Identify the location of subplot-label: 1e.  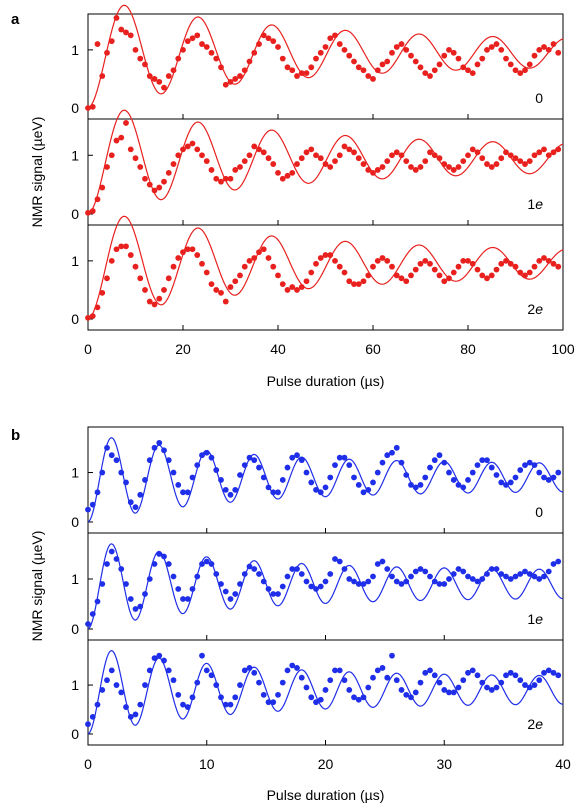
(535, 619).